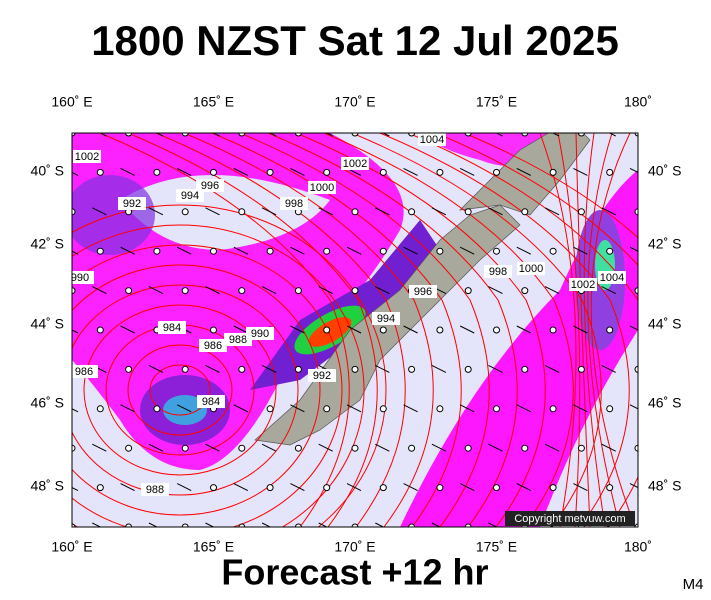  I want to click on isobar-label: 1000, so click(322, 188).